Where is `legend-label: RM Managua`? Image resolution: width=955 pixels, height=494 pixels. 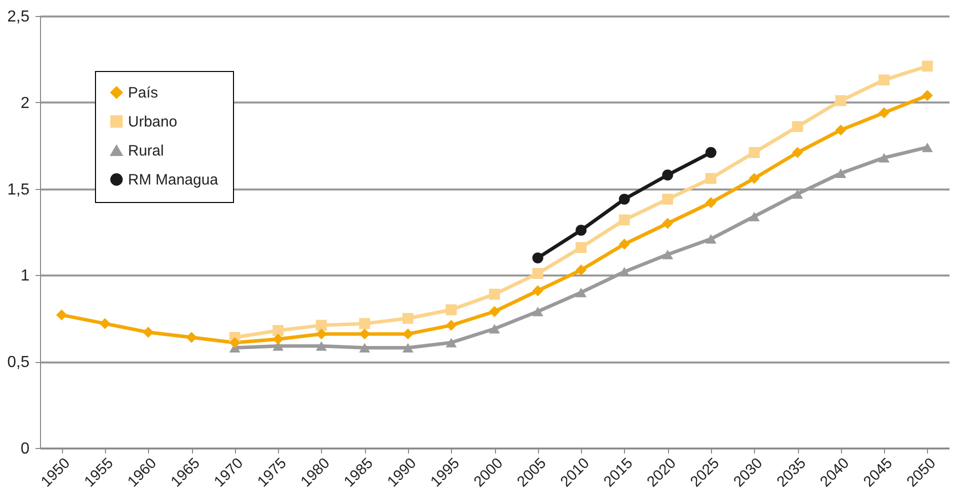
legend-label: RM Managua is located at coordinates (173, 180).